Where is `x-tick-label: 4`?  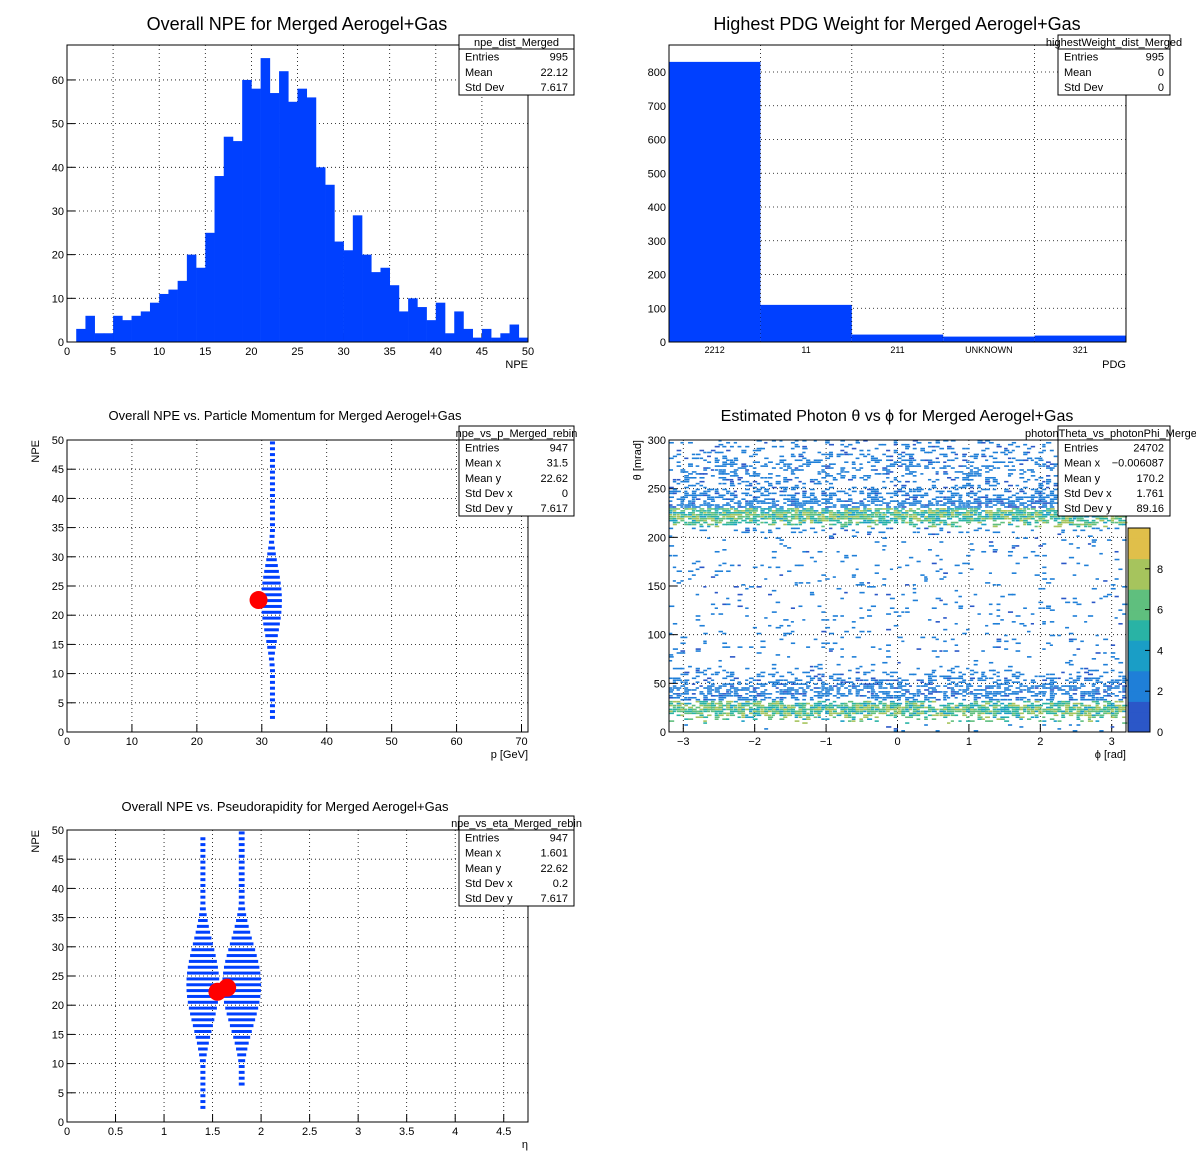 x-tick-label: 4 is located at coordinates (455, 1132).